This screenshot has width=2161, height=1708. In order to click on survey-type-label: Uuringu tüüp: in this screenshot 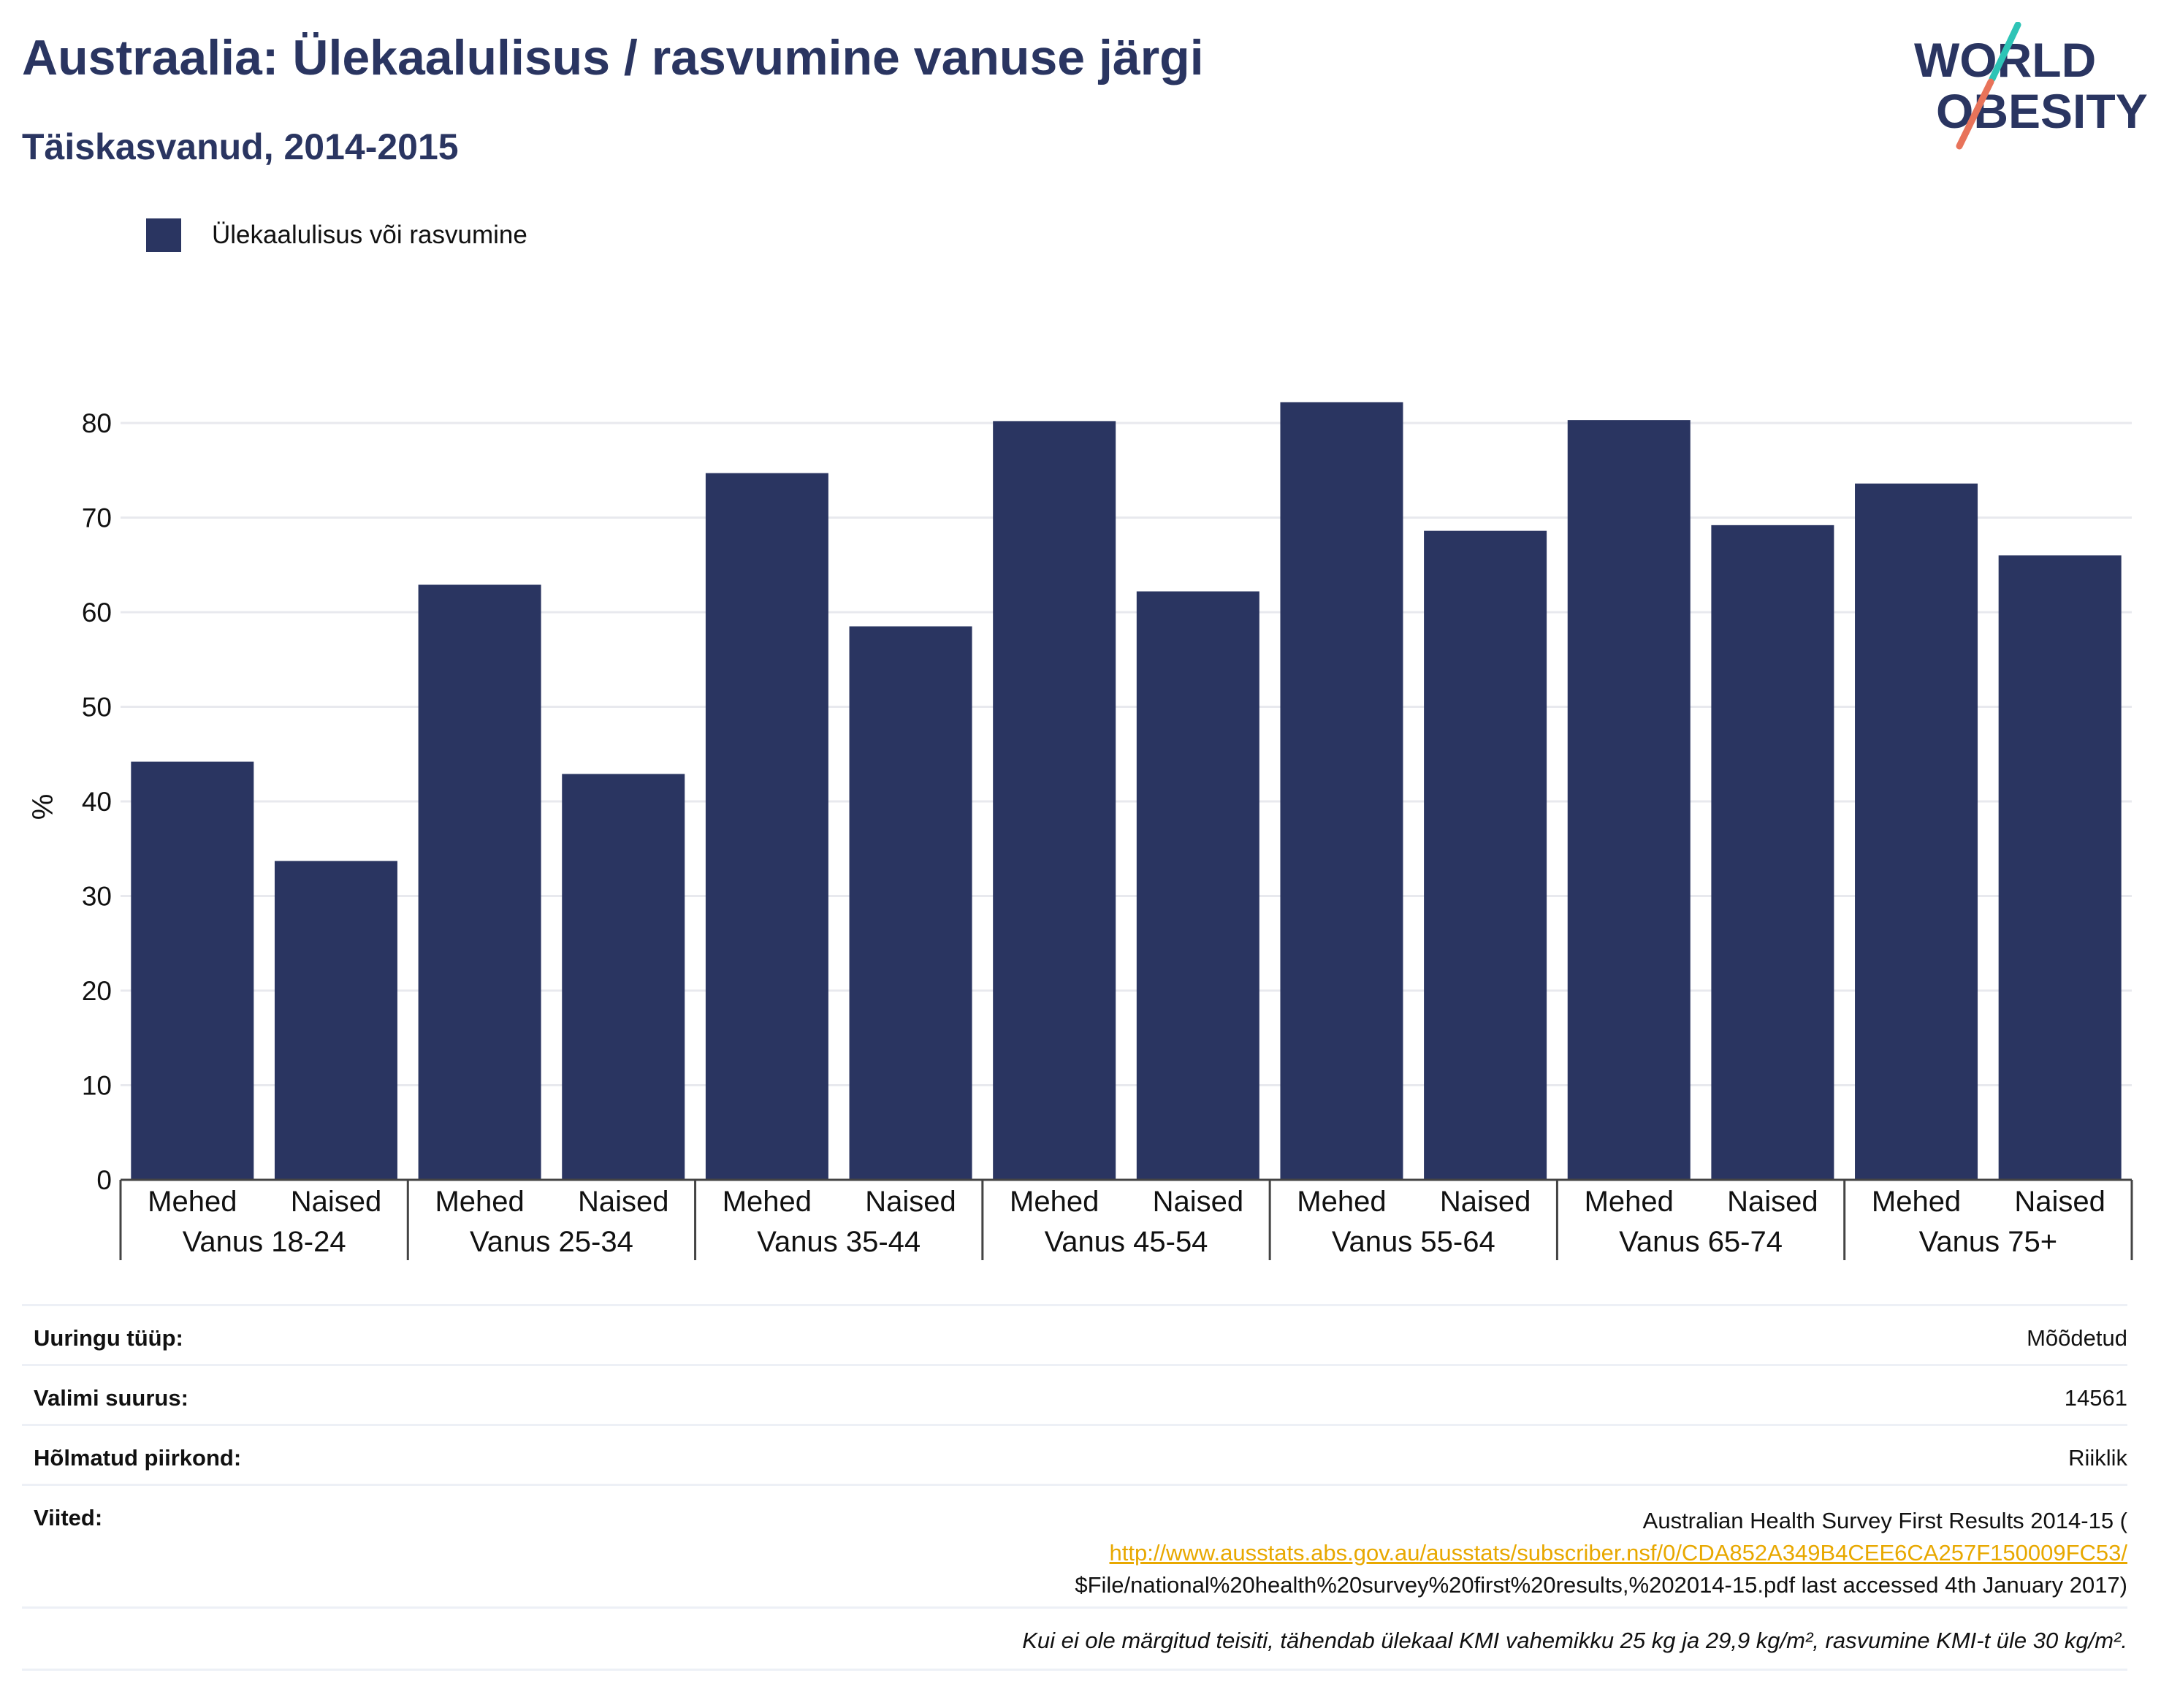, I will do `click(108, 1338)`.